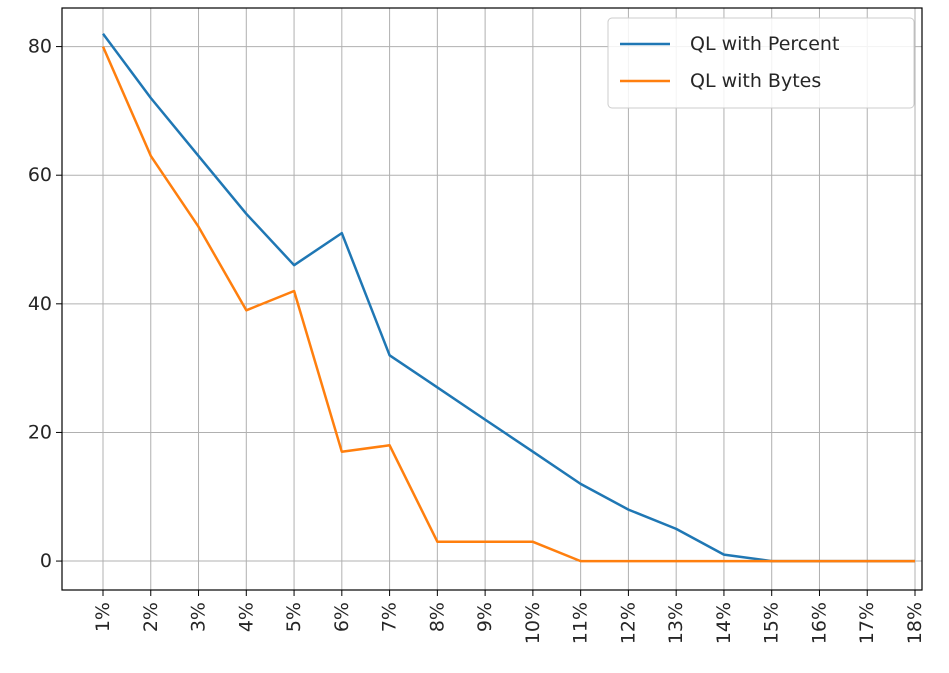 The image size is (949, 673). What do you see at coordinates (915, 623) in the screenshot?
I see `x-tick-label: 18%` at bounding box center [915, 623].